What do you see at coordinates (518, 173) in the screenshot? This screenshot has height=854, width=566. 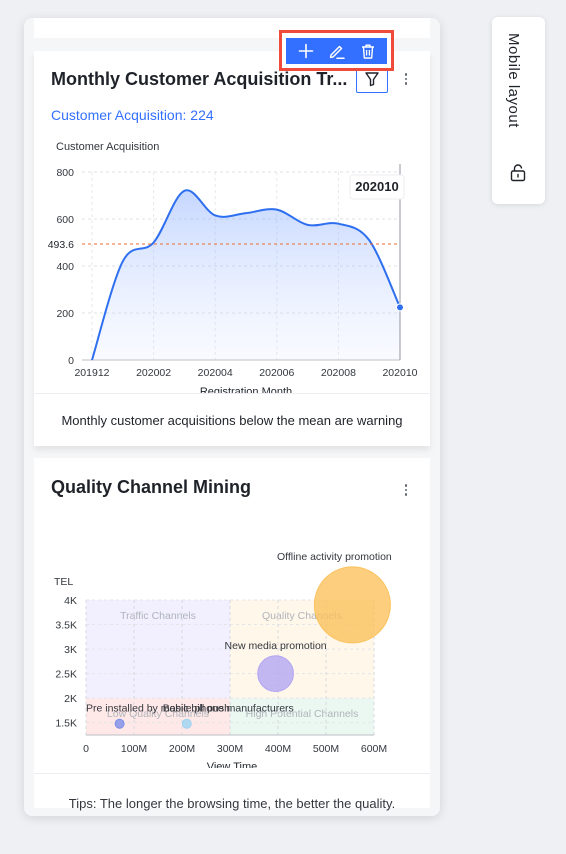 I see `lock-icon` at bounding box center [518, 173].